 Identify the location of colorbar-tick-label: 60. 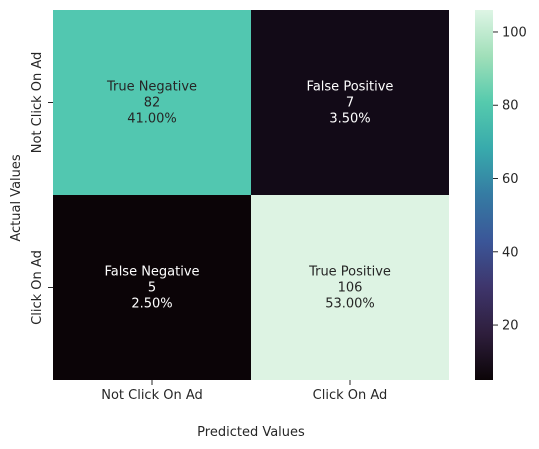
(510, 179).